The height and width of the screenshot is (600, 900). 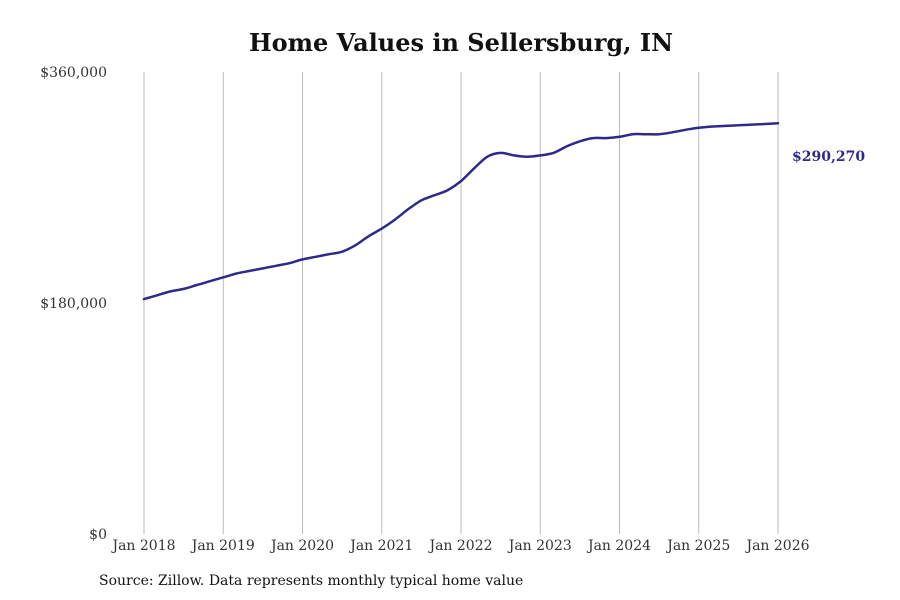 I want to click on end-value-label: $290,270, so click(x=828, y=157).